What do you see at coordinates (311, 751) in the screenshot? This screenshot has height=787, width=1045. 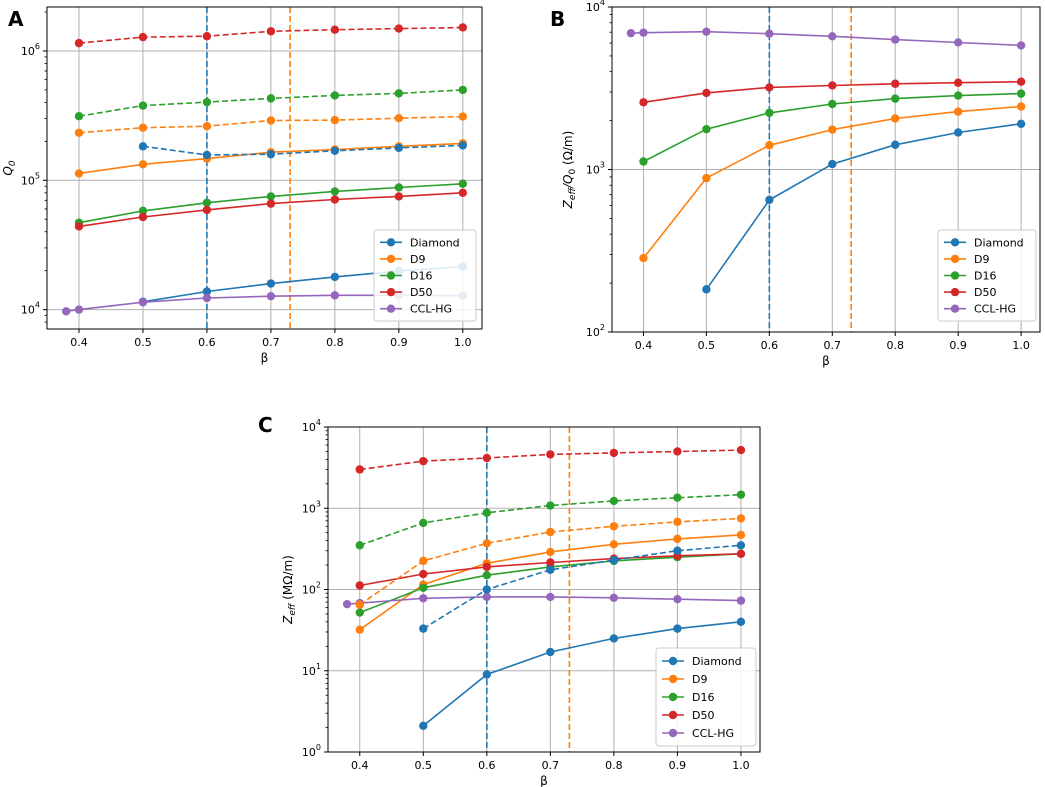 I see `y-tick-label: 10⁰` at bounding box center [311, 751].